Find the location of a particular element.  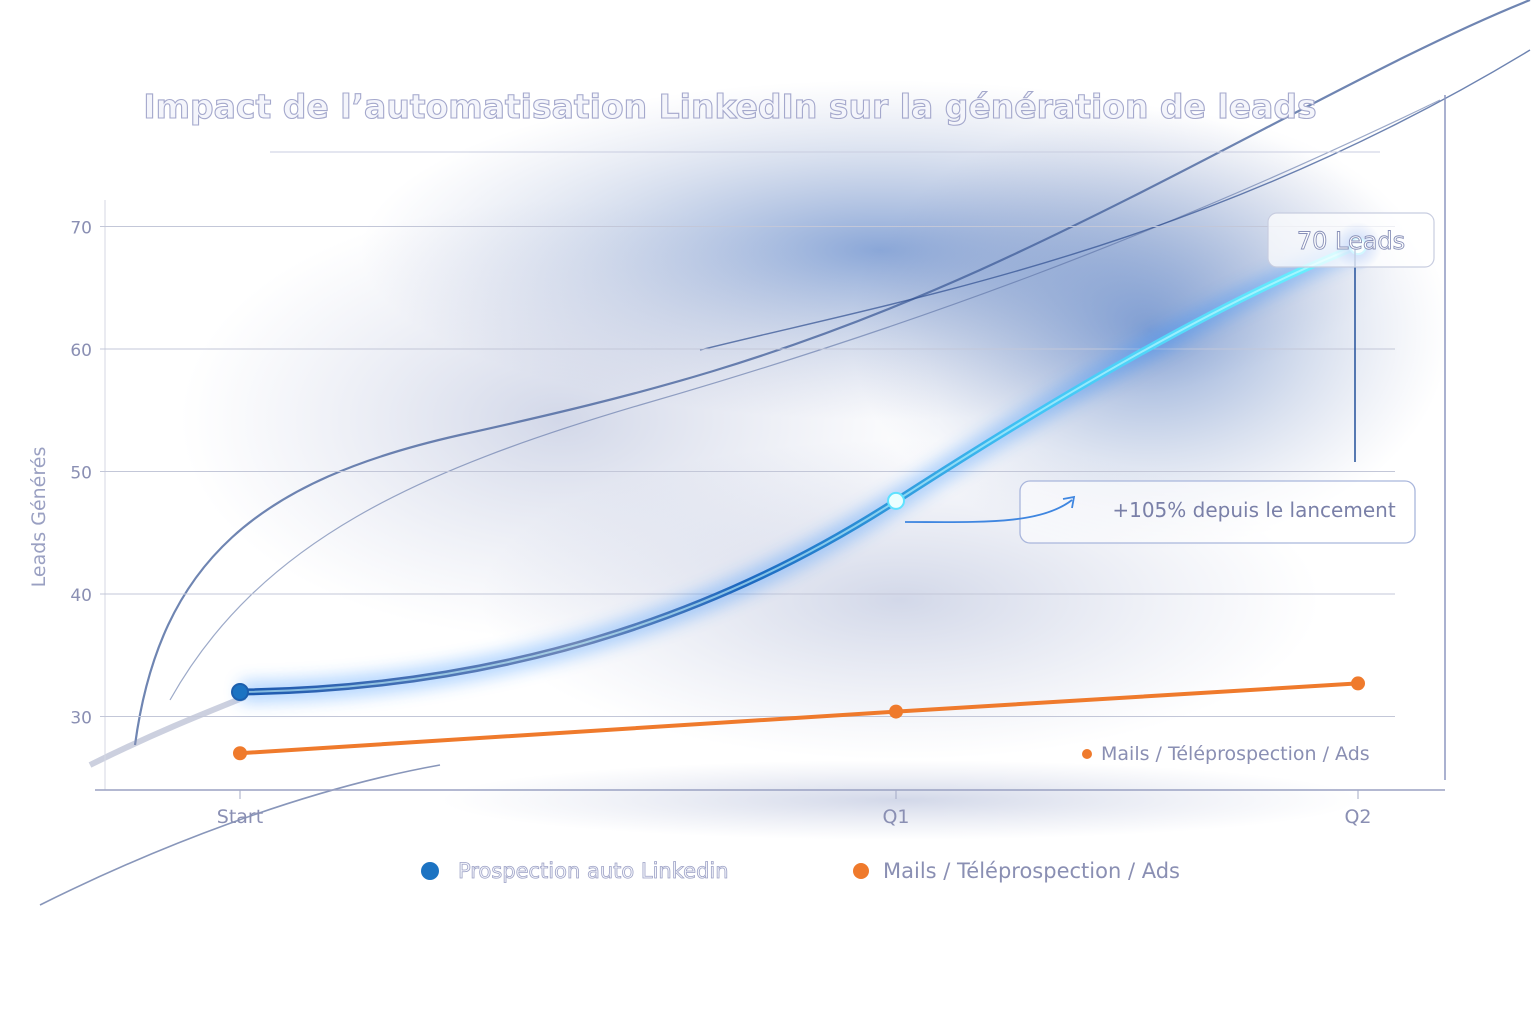

arrow-up-right-icon is located at coordinates (1069, 502).